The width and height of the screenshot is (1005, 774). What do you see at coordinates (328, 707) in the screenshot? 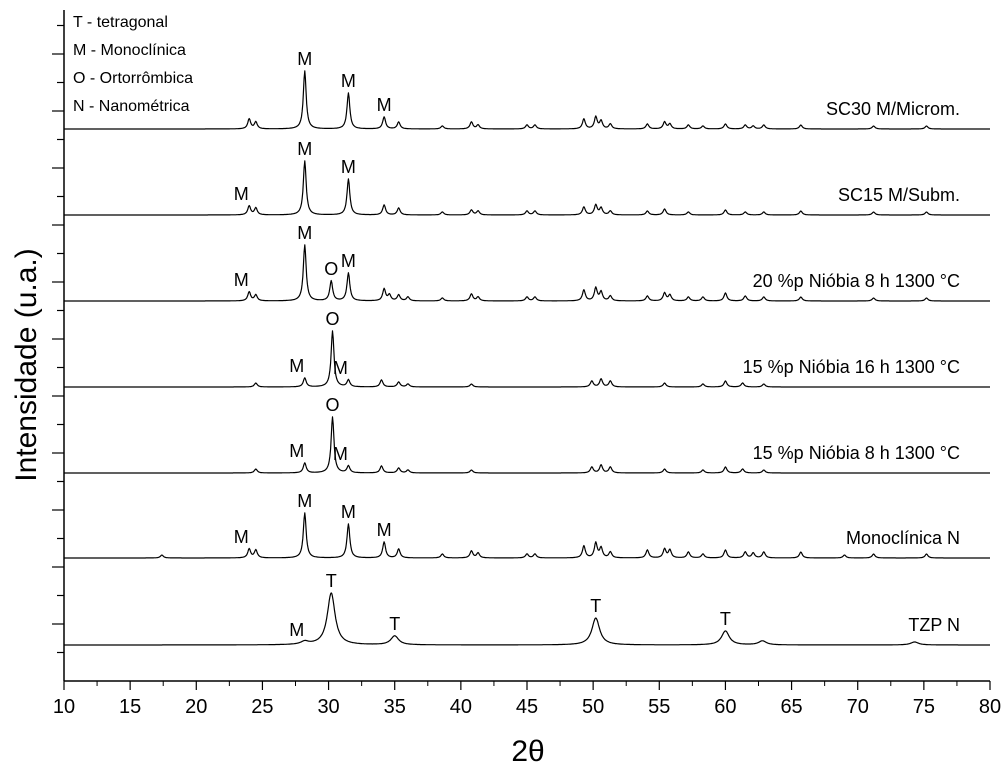
I see `x-tick-label: 30` at bounding box center [328, 707].